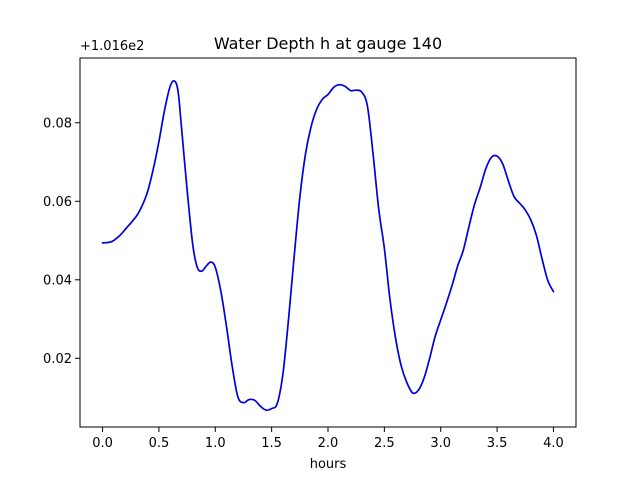  Describe the element at coordinates (440, 443) in the screenshot. I see `x-tick-label: 3.0` at that location.